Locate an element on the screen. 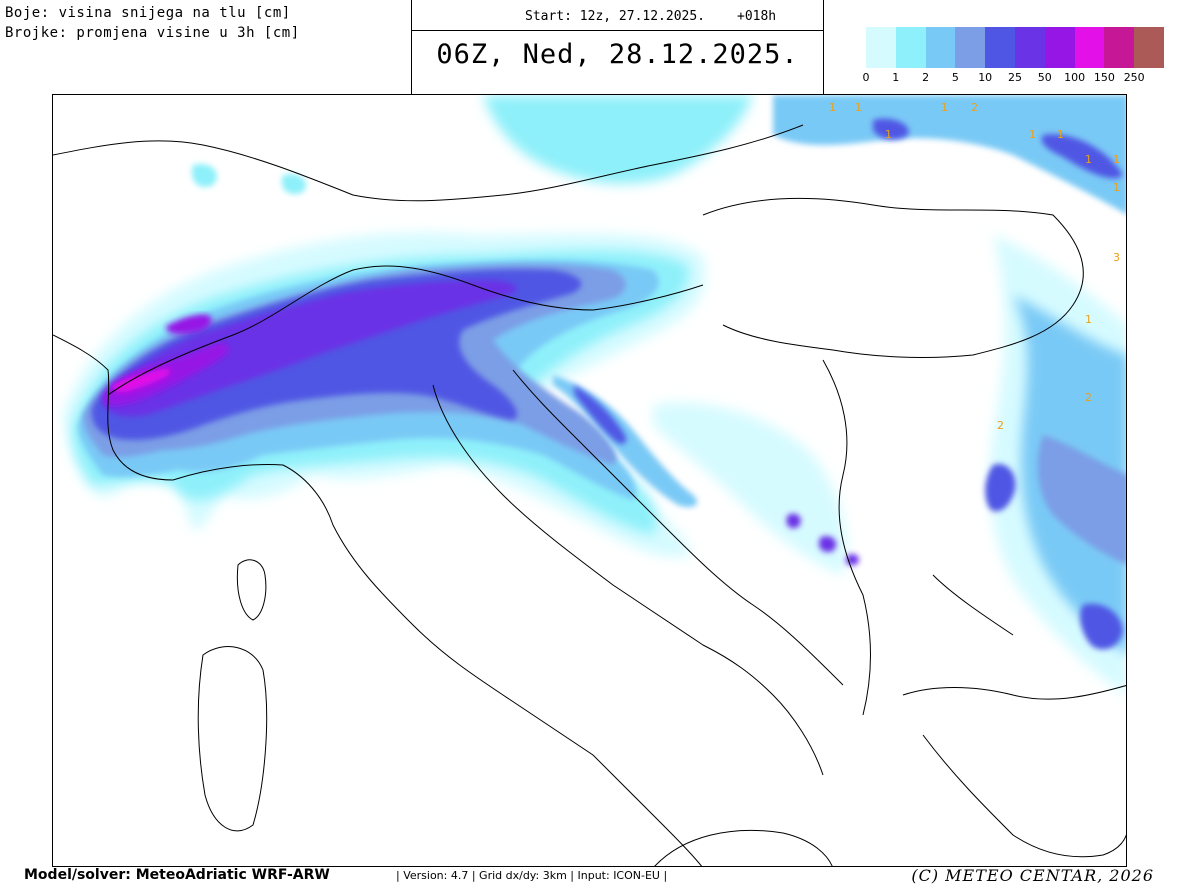 Image resolution: width=1180 pixels, height=885 pixels. legend-label: 2 is located at coordinates (926, 77).